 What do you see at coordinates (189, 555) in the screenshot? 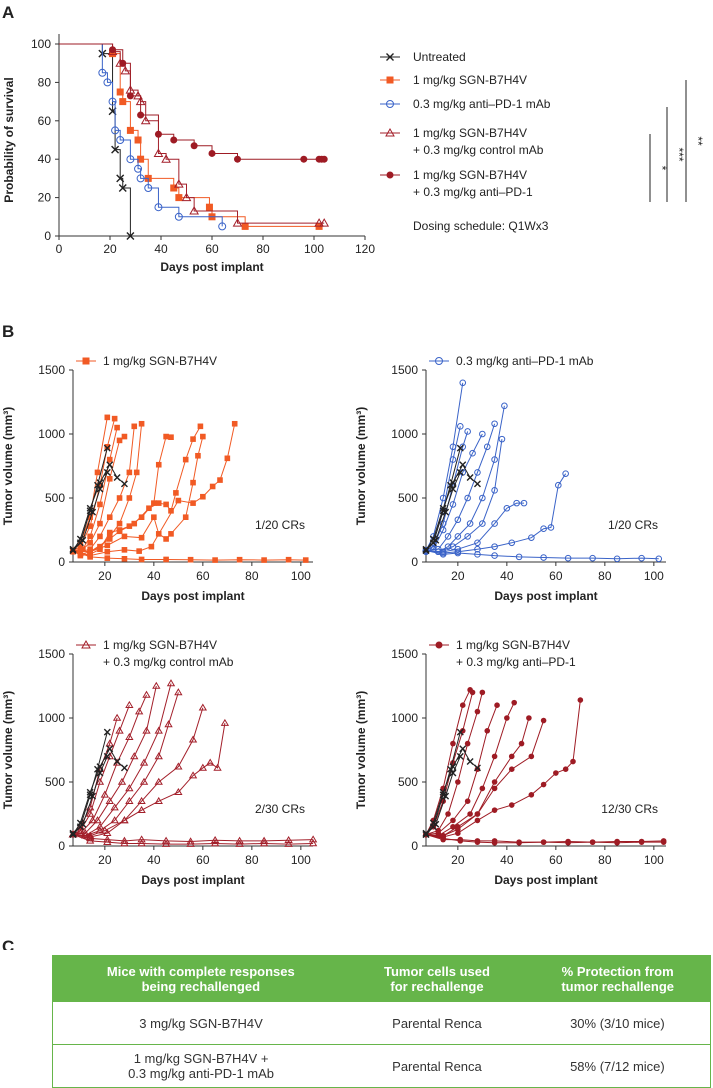
I see `tumor-growth-curve` at bounding box center [189, 555].